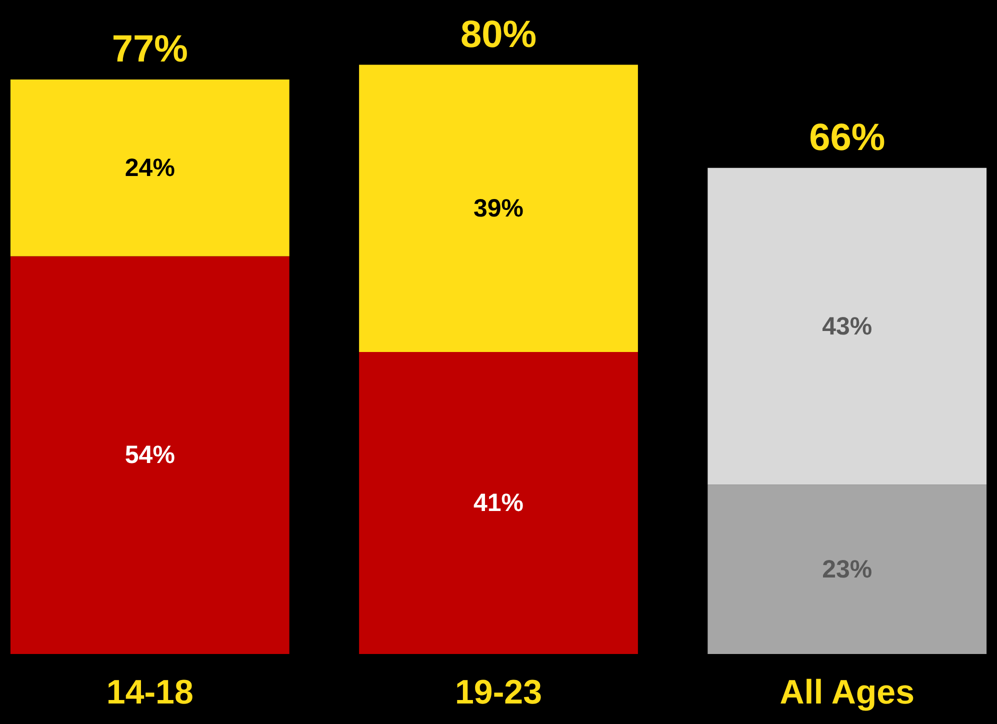 The image size is (997, 724). I want to click on total-label: 80%, so click(498, 35).